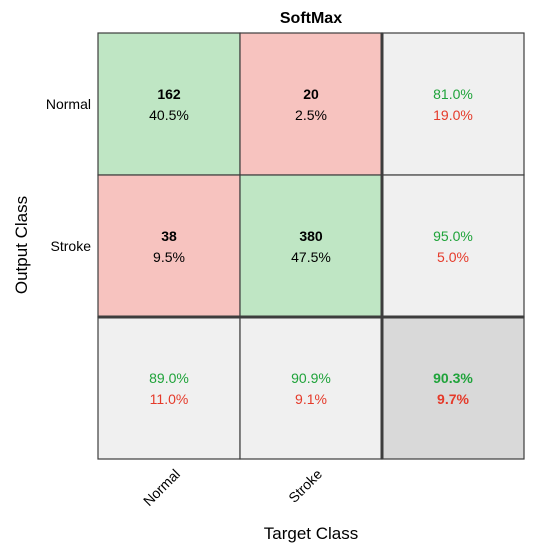  I want to click on summary-good: 89.0%, so click(169, 378).